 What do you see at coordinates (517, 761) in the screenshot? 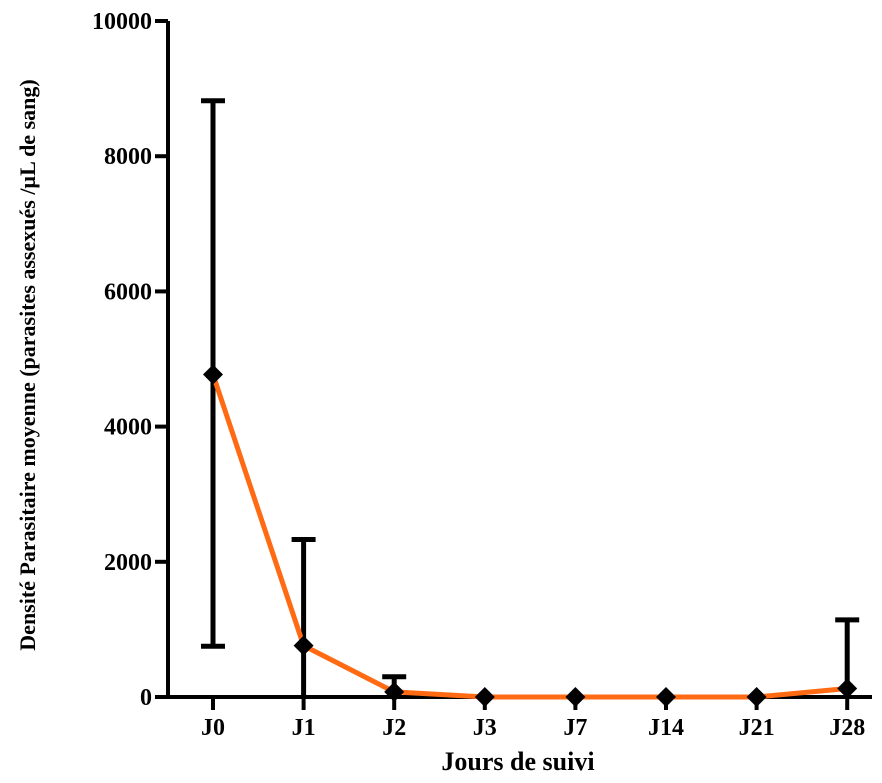
I see `x-axis-title: Jours de suivi` at bounding box center [517, 761].